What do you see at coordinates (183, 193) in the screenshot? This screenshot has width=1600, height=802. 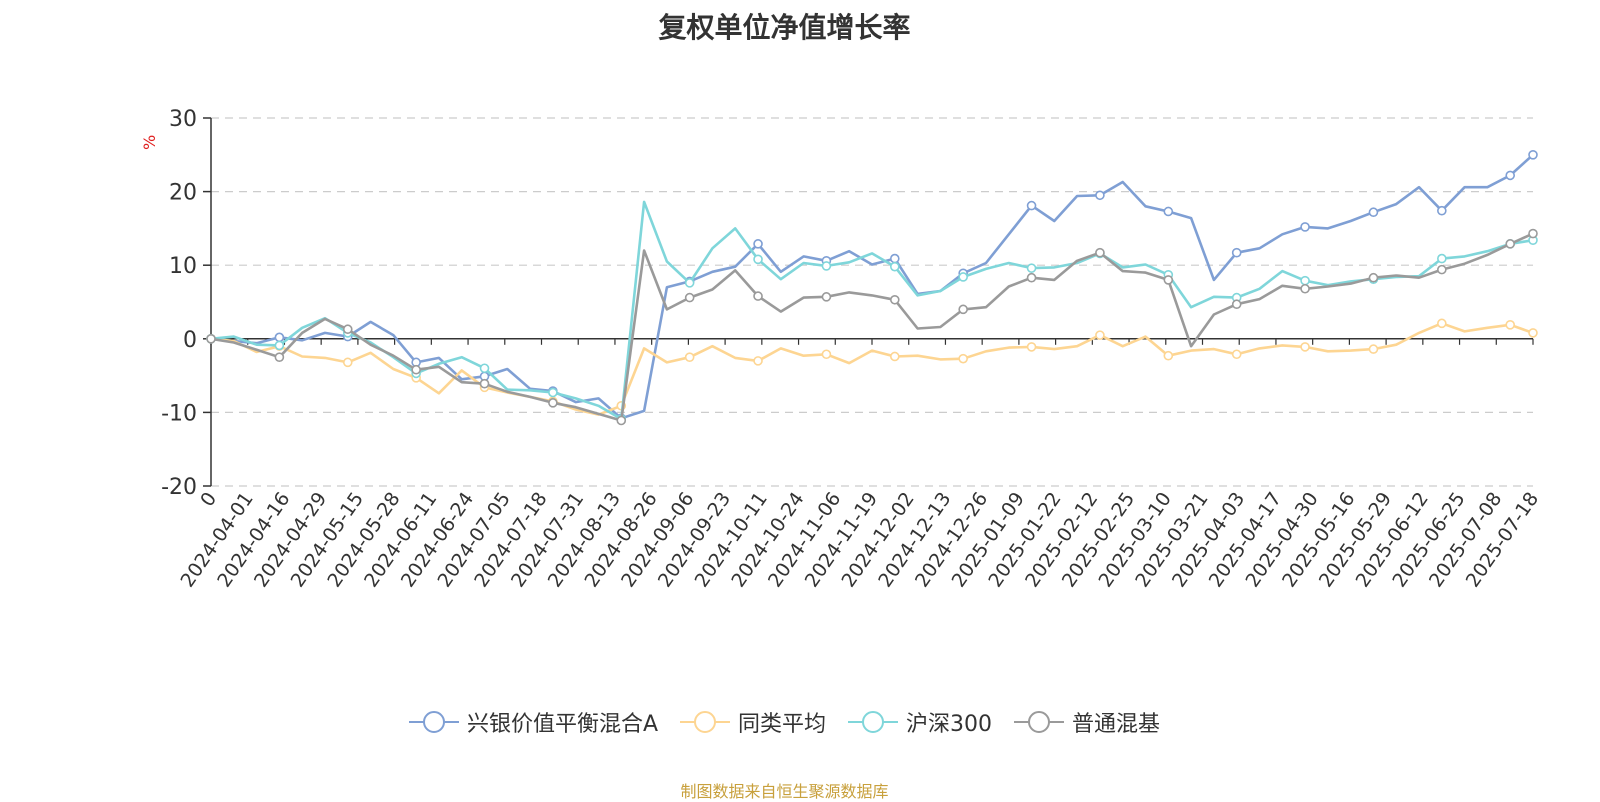 I see `y-tick-label: 20` at bounding box center [183, 193].